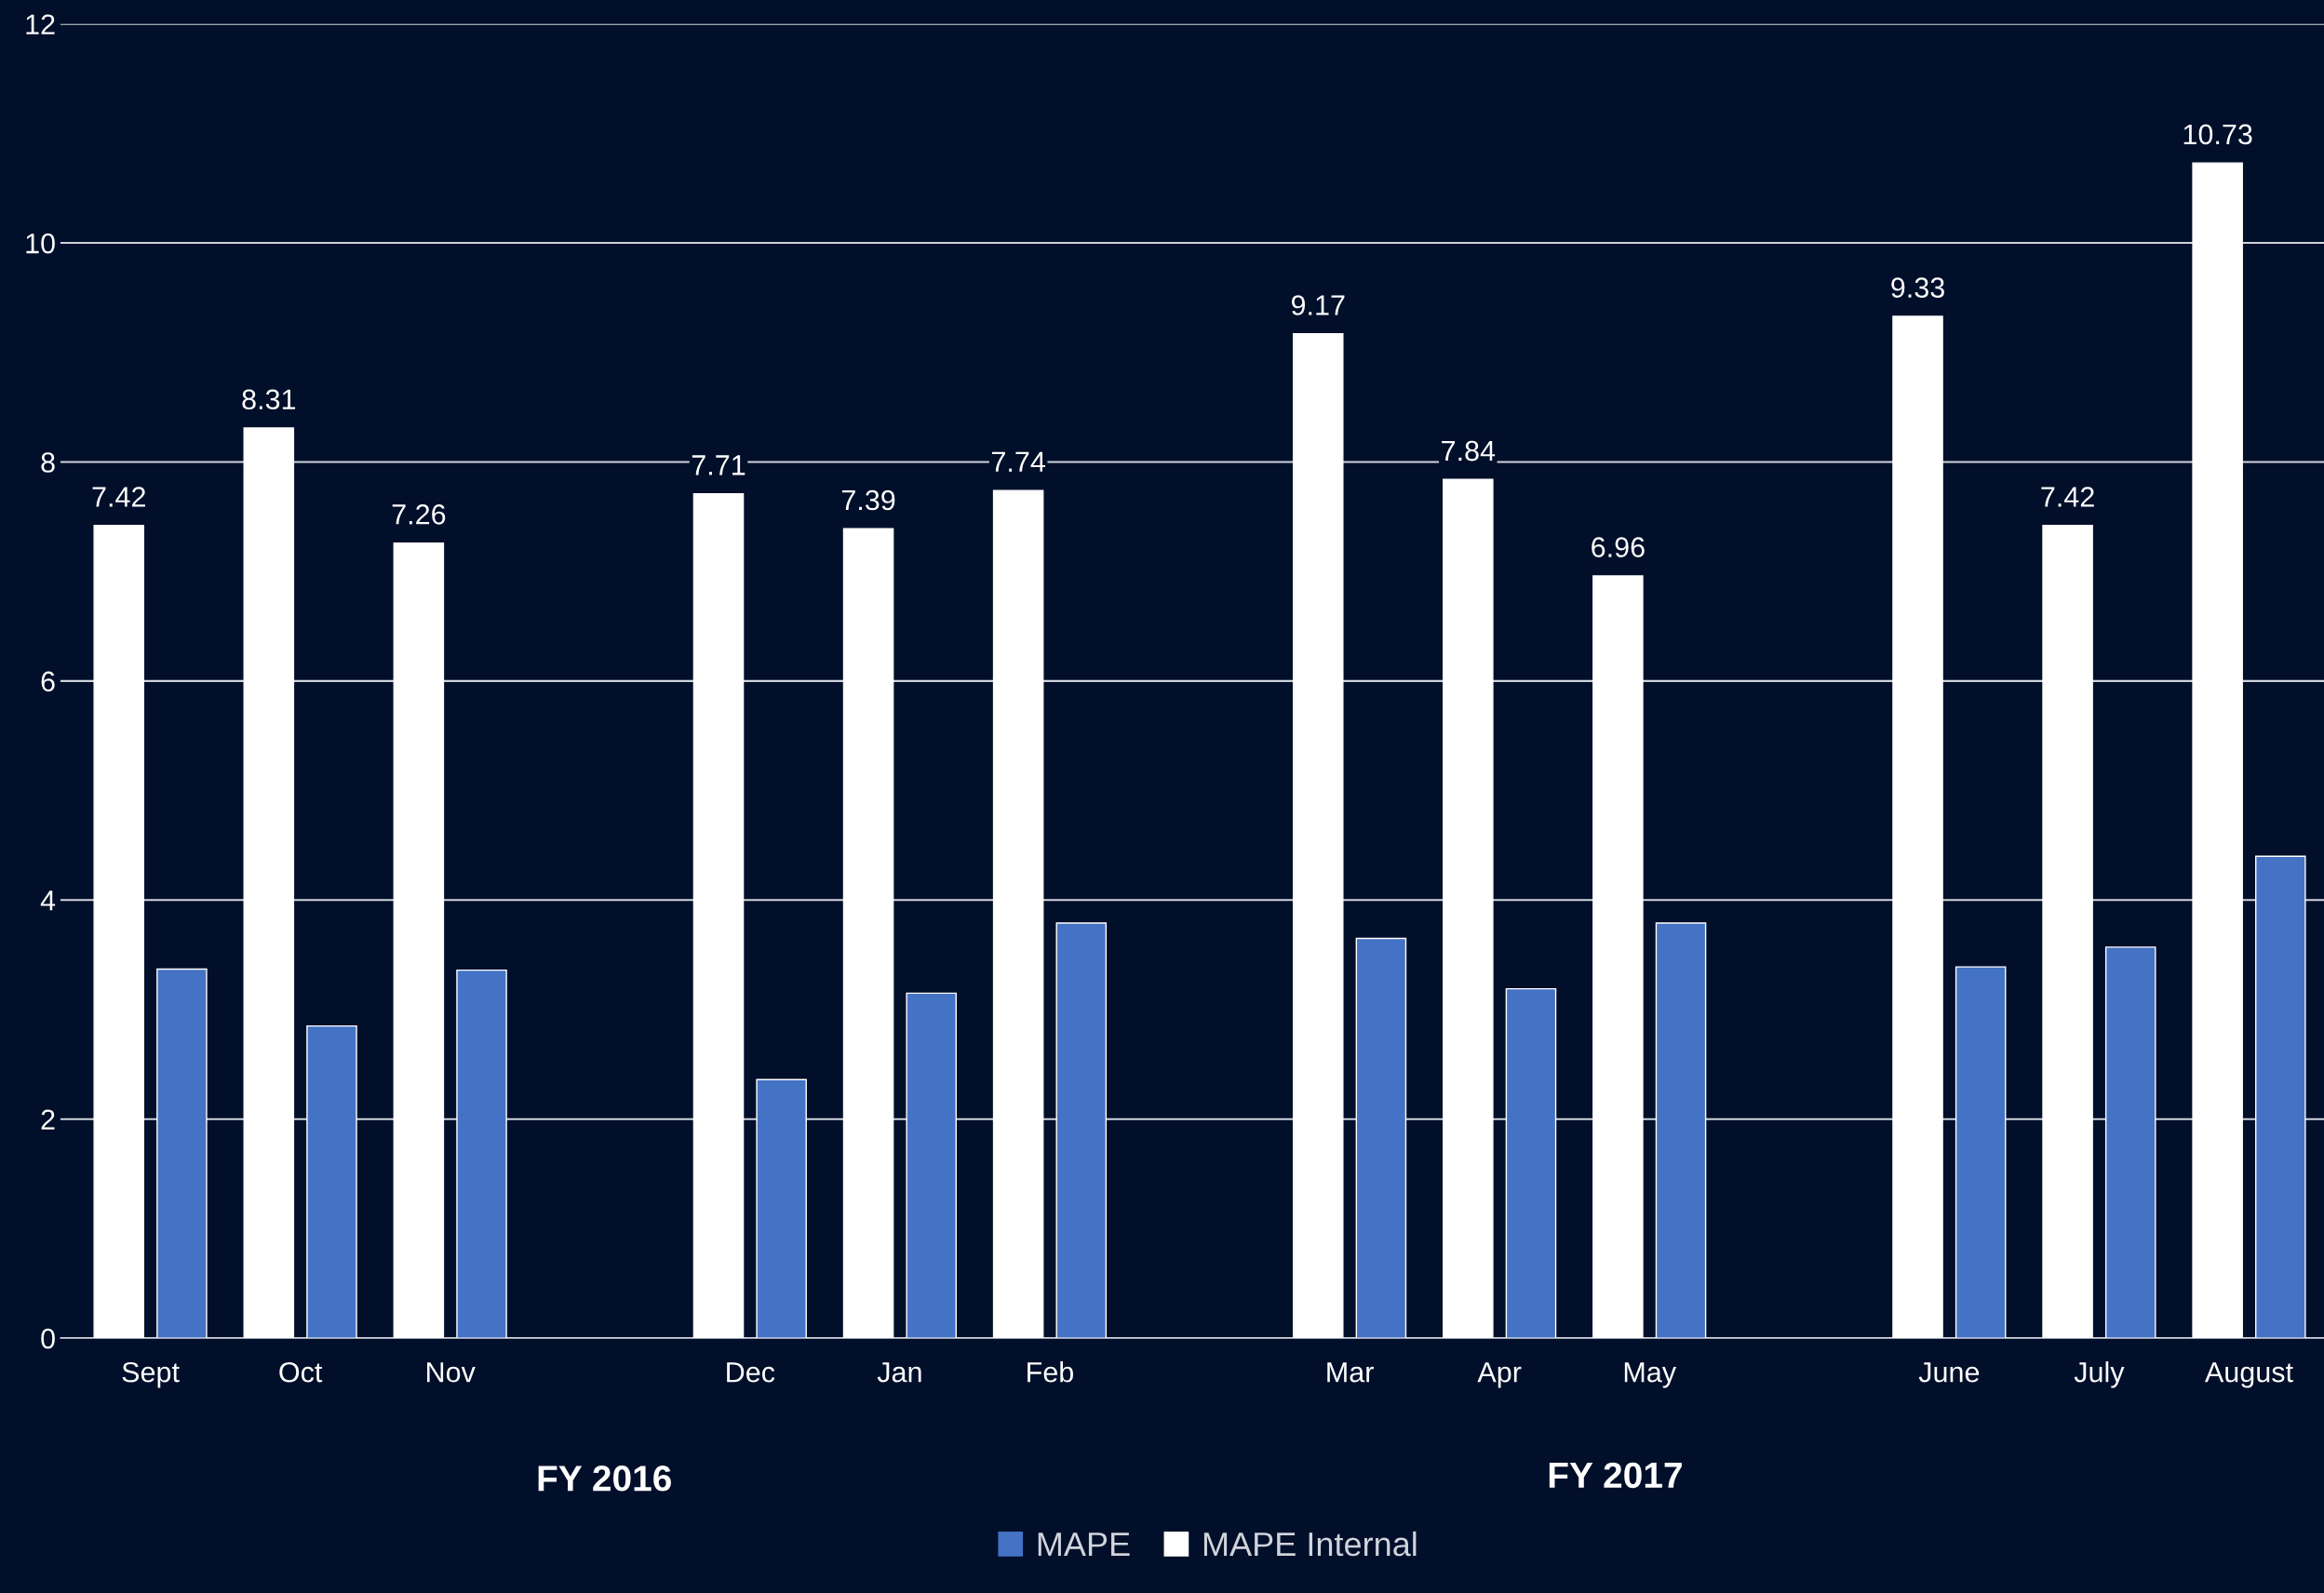  What do you see at coordinates (1615, 1475) in the screenshot?
I see `text: FY 2017` at bounding box center [1615, 1475].